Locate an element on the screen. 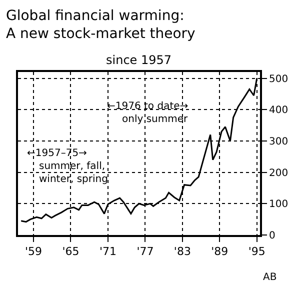 Image resolution: width=300 pixels, height=283 pixels. x-tick-label: '65 is located at coordinates (71, 251).